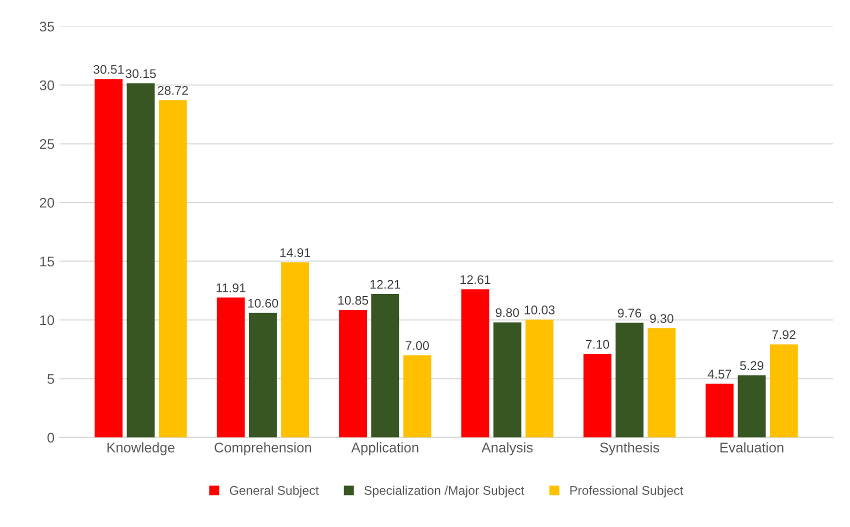  Describe the element at coordinates (231, 287) in the screenshot. I see `data-label: 11.91` at that location.